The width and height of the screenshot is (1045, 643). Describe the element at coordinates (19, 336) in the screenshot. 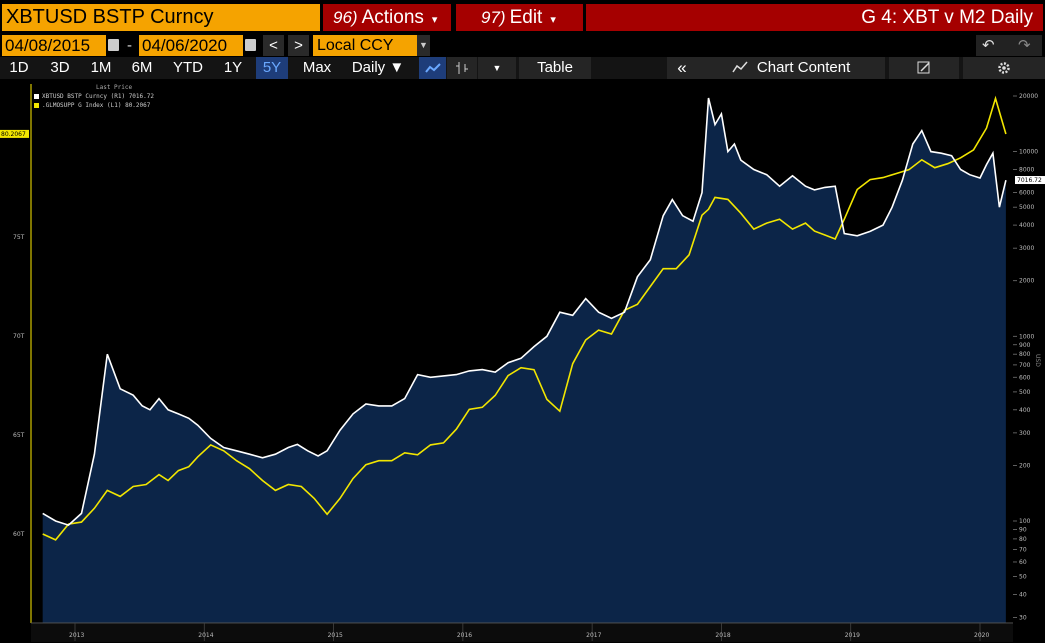

I see `left-axis-tick-label: 70T` at that location.